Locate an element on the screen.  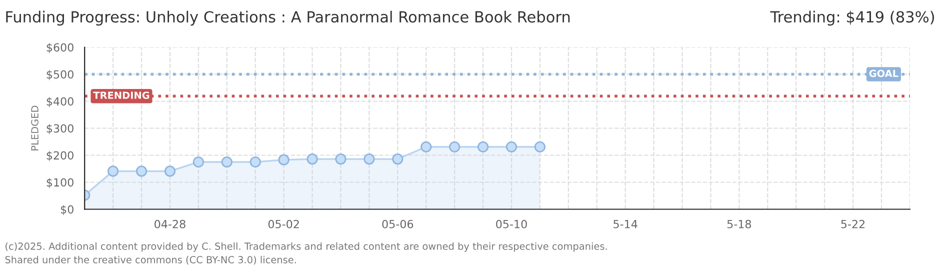
y-tick-label: $100 is located at coordinates (60, 183).